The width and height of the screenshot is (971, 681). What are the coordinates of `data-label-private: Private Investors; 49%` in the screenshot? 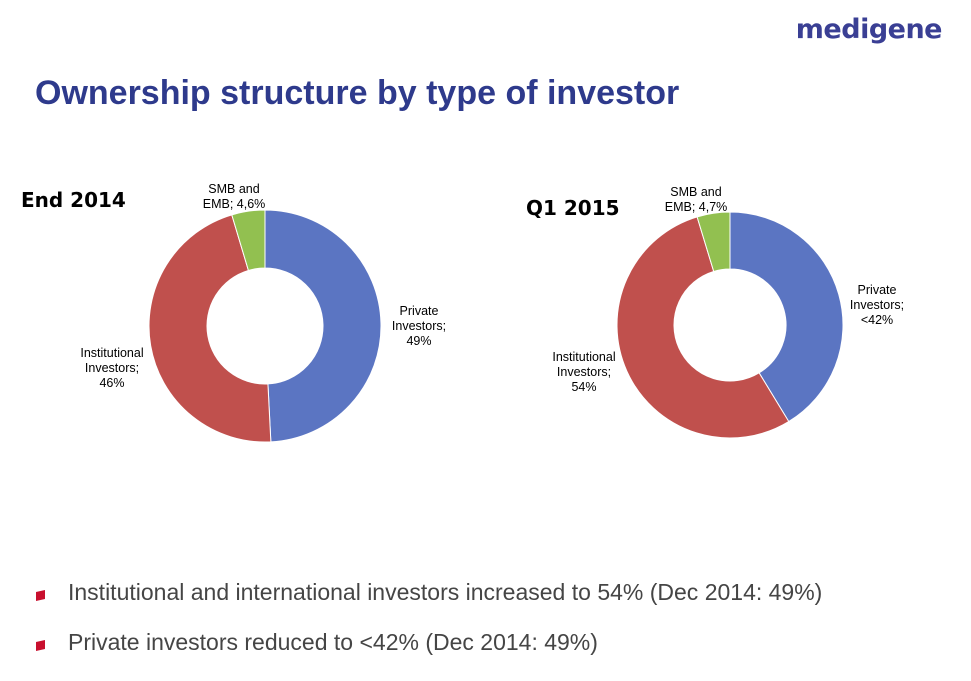 It's located at (419, 326).